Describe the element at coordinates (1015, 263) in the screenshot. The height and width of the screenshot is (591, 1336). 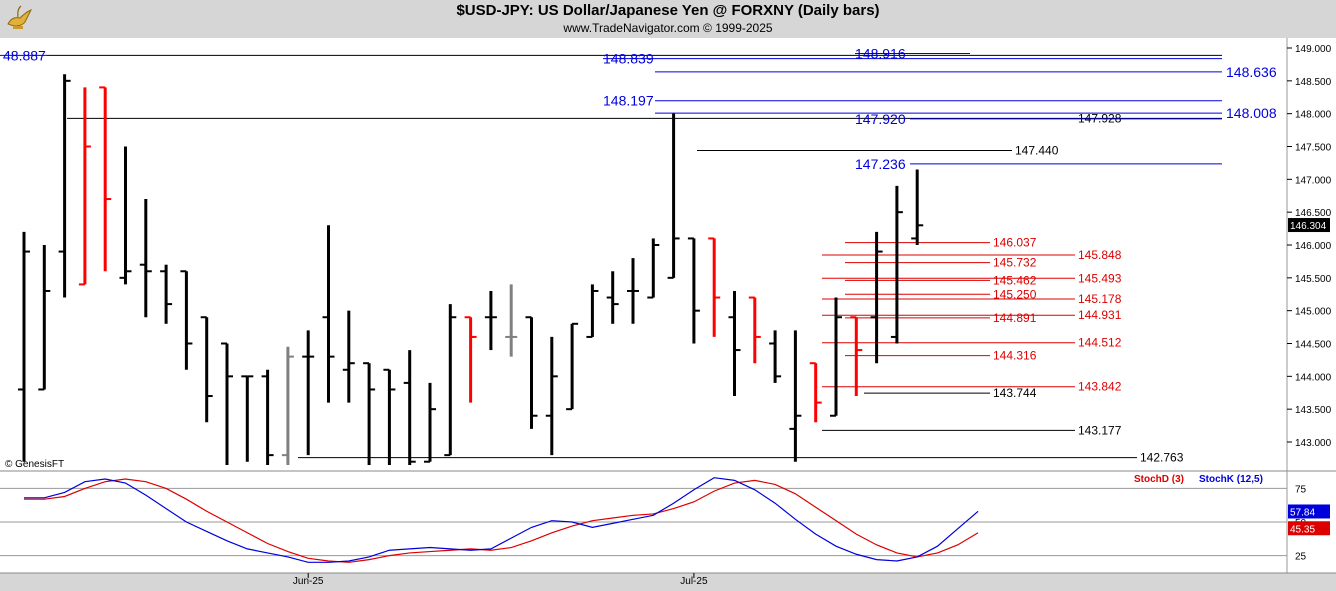
I see `level-label: 145.732` at that location.